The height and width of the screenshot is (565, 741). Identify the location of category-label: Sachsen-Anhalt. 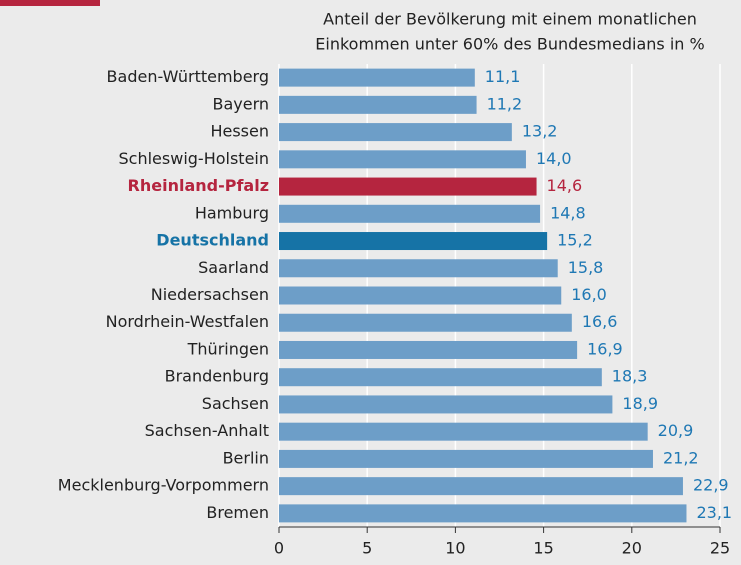
(207, 430).